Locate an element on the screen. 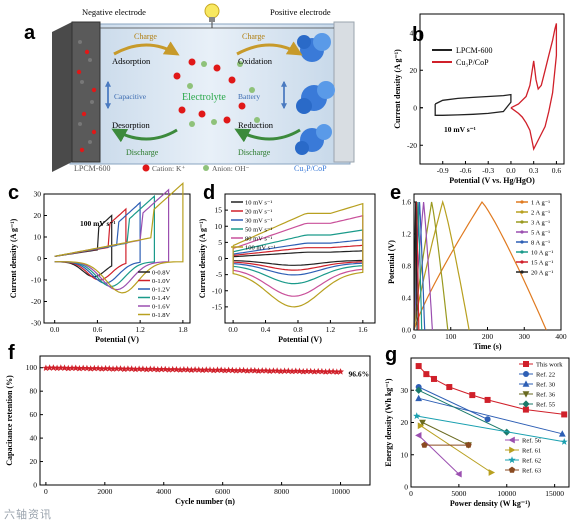  legend-label-0: LPCM-600 is located at coordinates (474, 50).